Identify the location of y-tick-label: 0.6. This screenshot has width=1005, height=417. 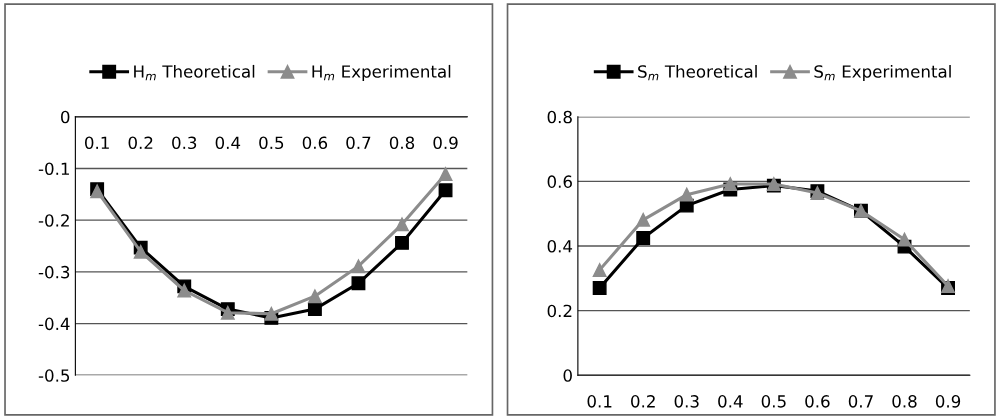
(559, 181).